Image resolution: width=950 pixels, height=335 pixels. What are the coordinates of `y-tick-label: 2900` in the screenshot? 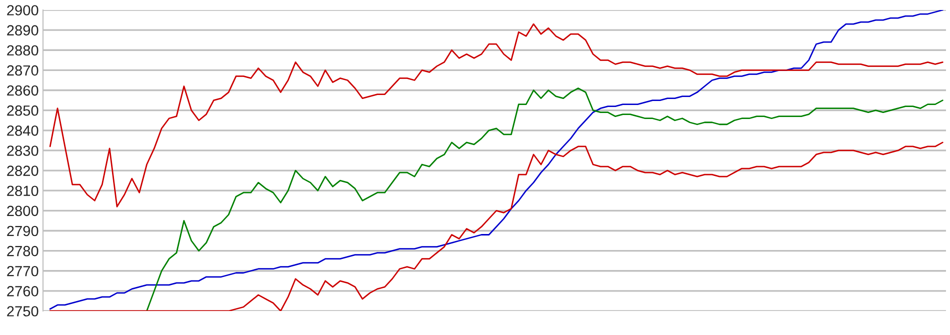 It's located at (22, 10).